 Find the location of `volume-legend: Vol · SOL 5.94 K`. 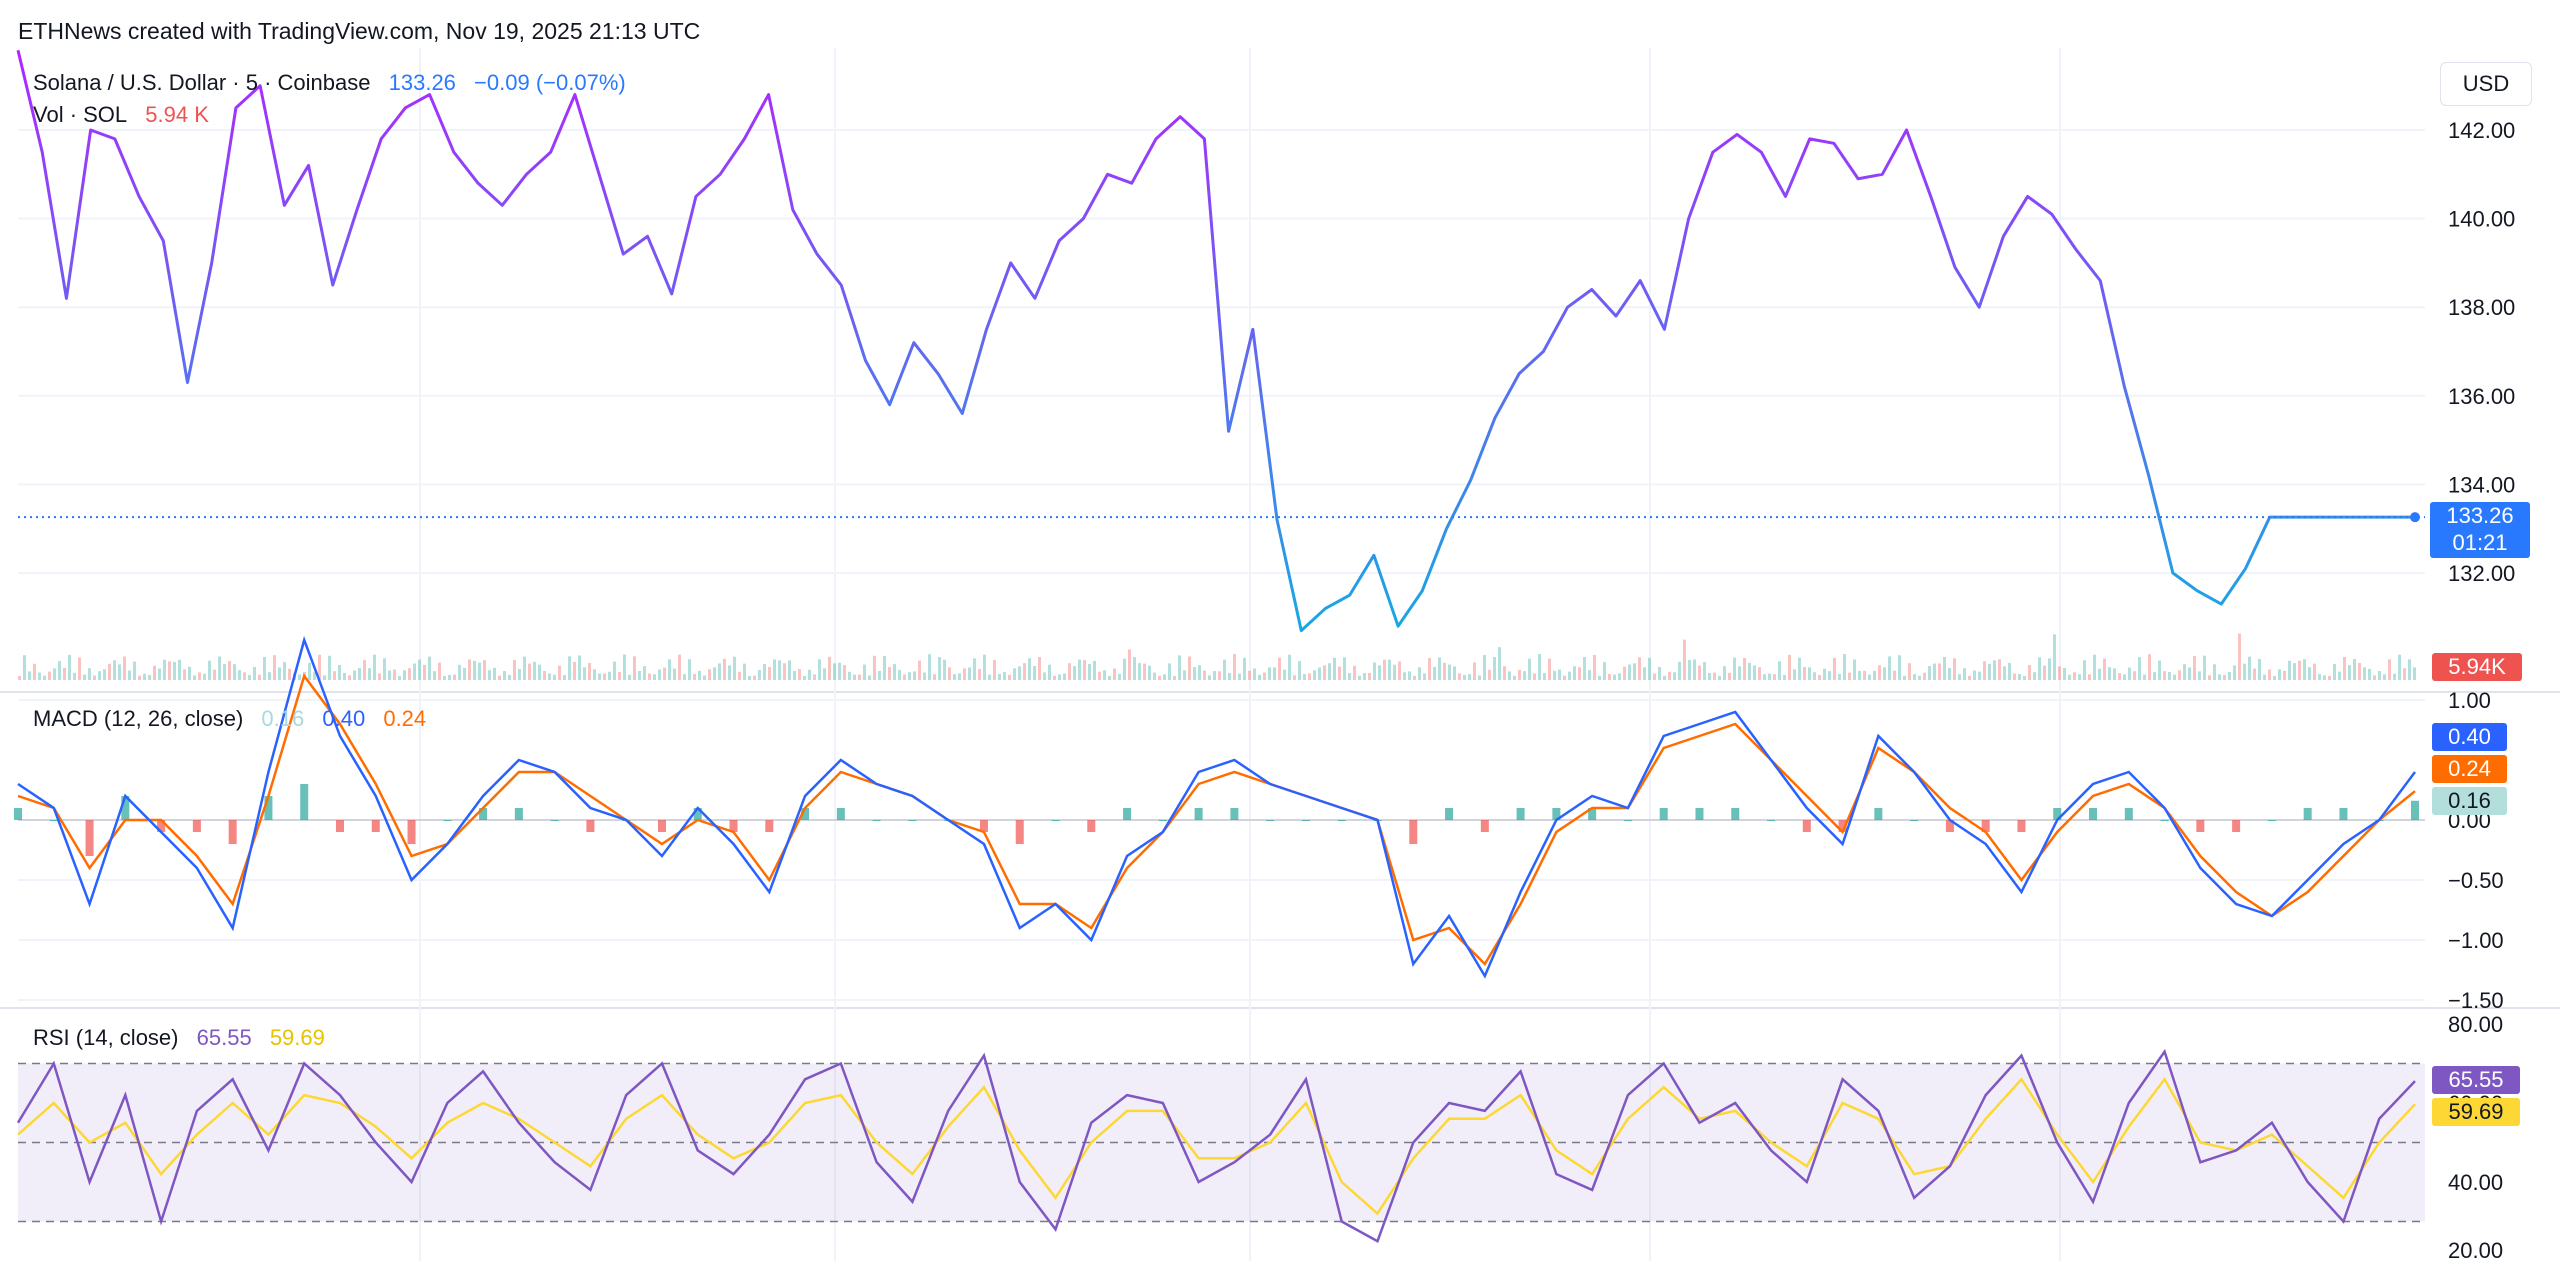

volume-legend: Vol · SOL 5.94 K is located at coordinates (127, 115).